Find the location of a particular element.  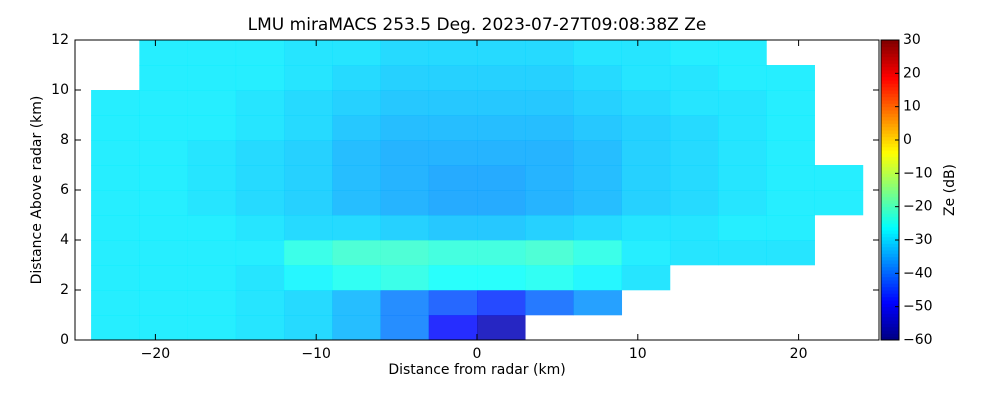

colorbar-tick-label: −30 is located at coordinates (918, 240).